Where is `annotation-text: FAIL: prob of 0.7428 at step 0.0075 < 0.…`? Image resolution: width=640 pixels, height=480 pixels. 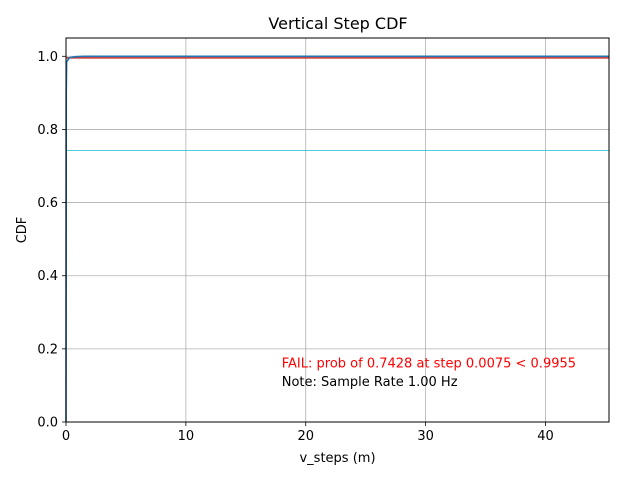
annotation-text: FAIL: prob of 0.7428 at step 0.0075 < 0.… is located at coordinates (429, 363).